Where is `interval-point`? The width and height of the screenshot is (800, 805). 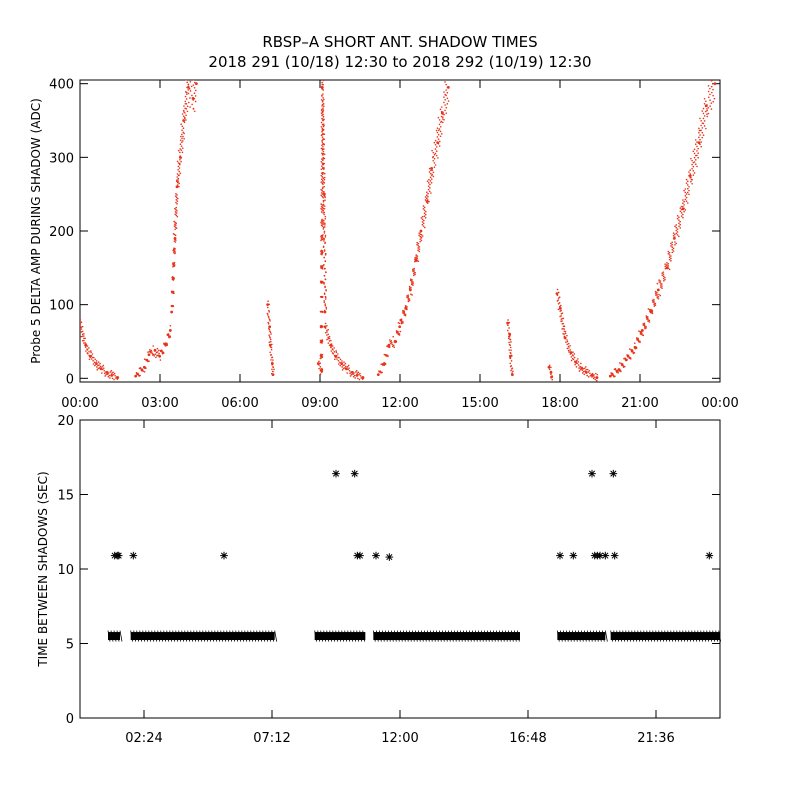 interval-point is located at coordinates (389, 557).